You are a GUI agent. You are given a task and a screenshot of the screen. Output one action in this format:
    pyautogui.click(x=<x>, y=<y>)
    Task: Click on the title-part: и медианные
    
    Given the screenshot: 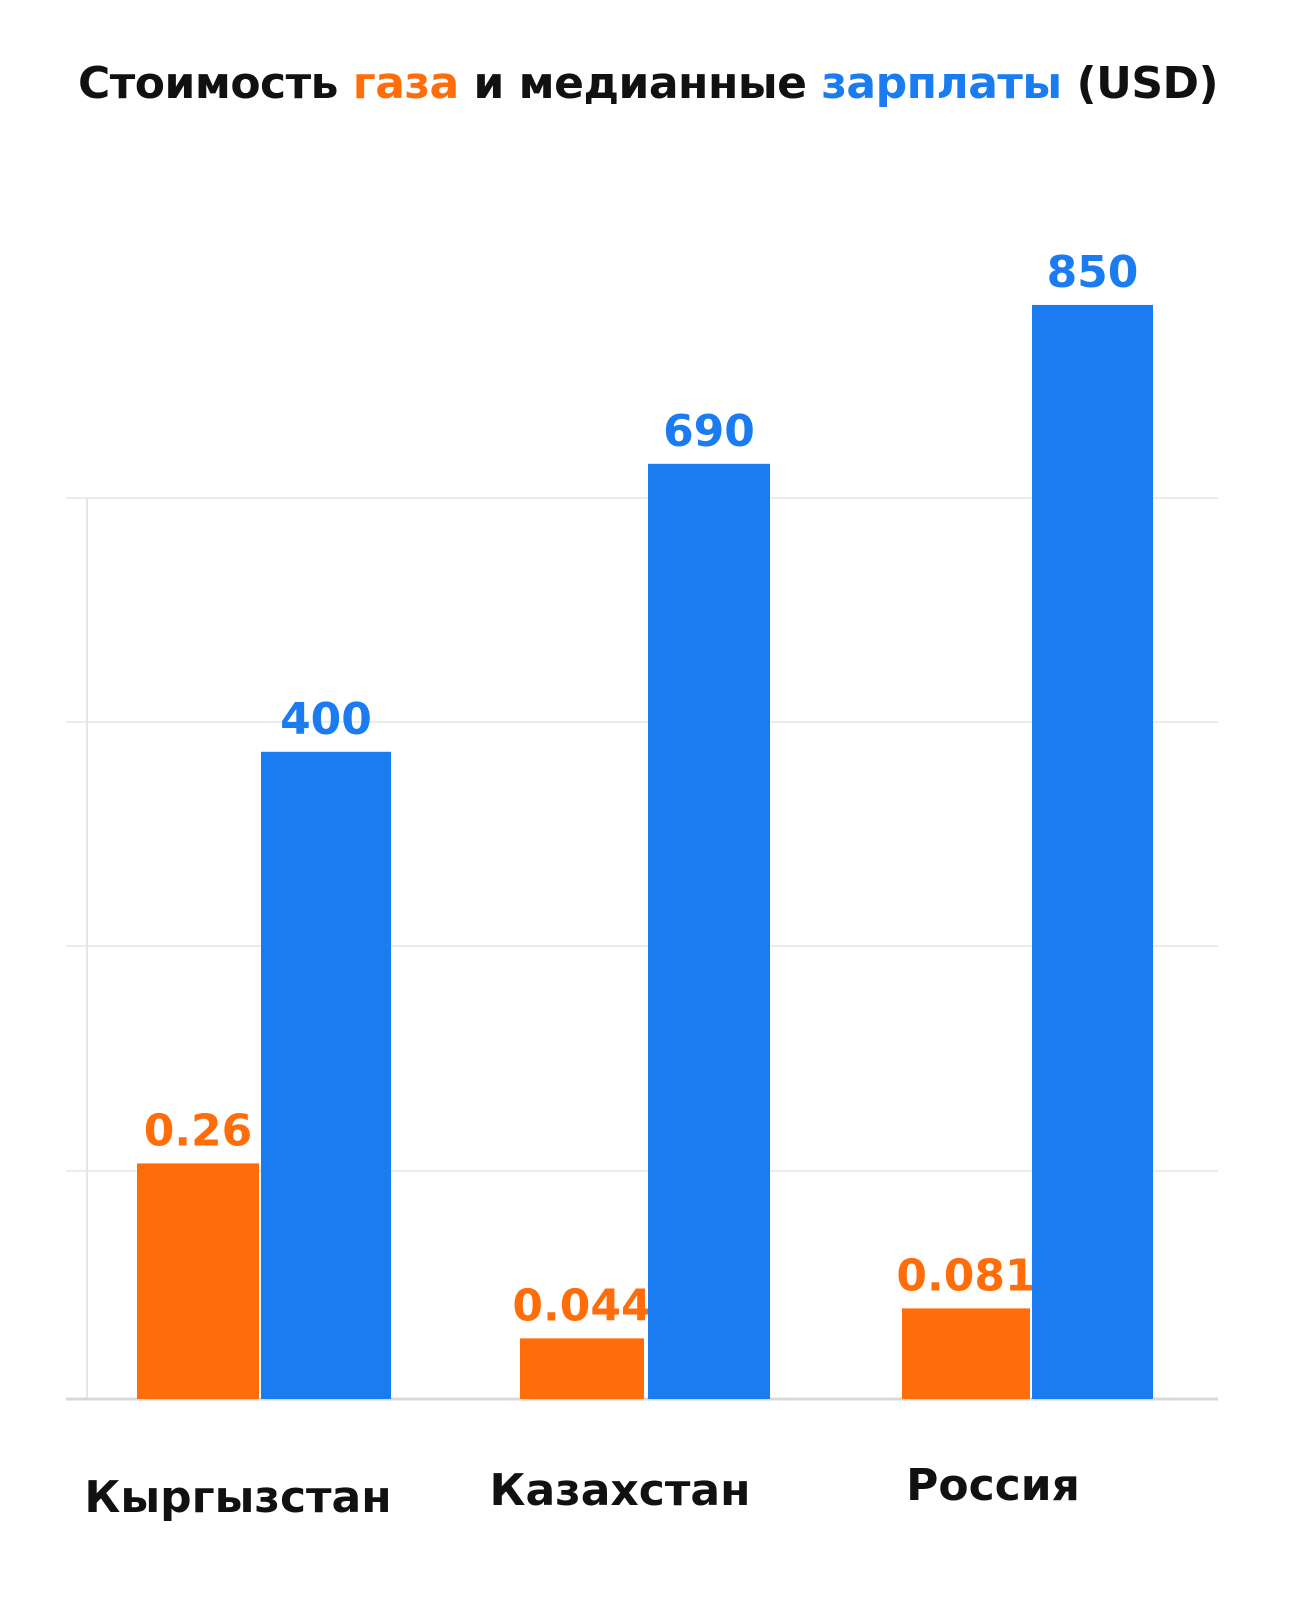 What is the action you would take?
    pyautogui.click(x=640, y=83)
    